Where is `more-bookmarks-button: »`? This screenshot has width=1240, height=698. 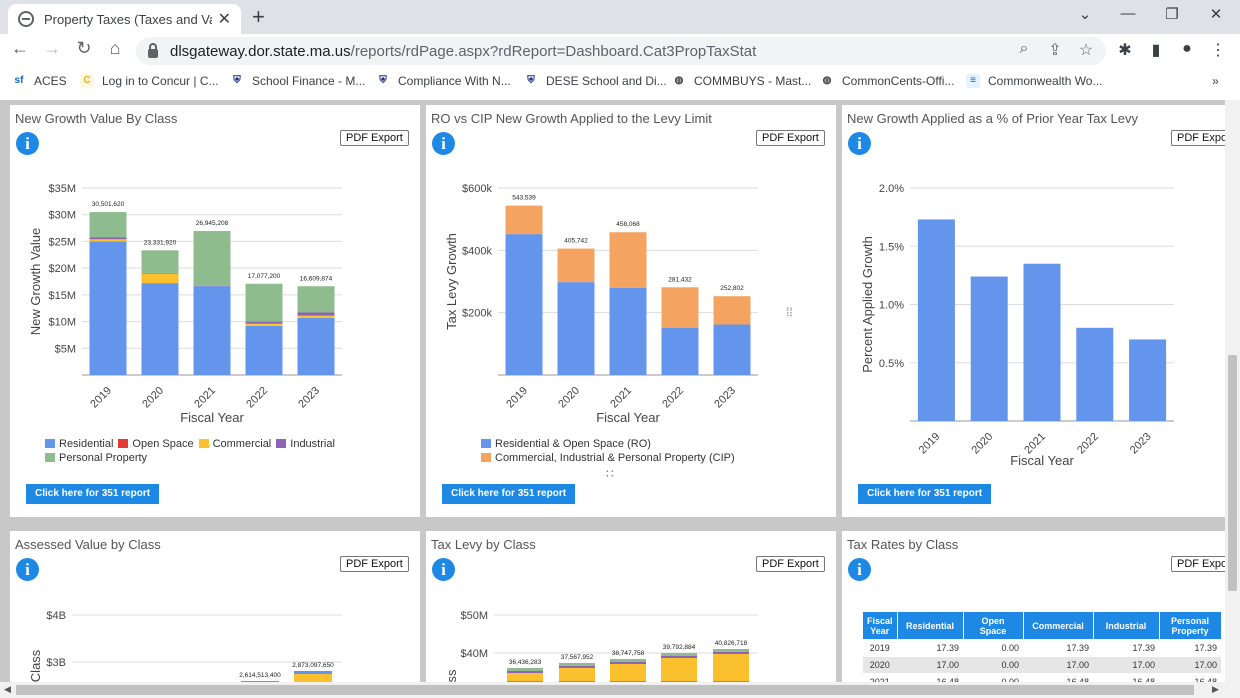
more-bookmarks-button: » is located at coordinates (1215, 81).